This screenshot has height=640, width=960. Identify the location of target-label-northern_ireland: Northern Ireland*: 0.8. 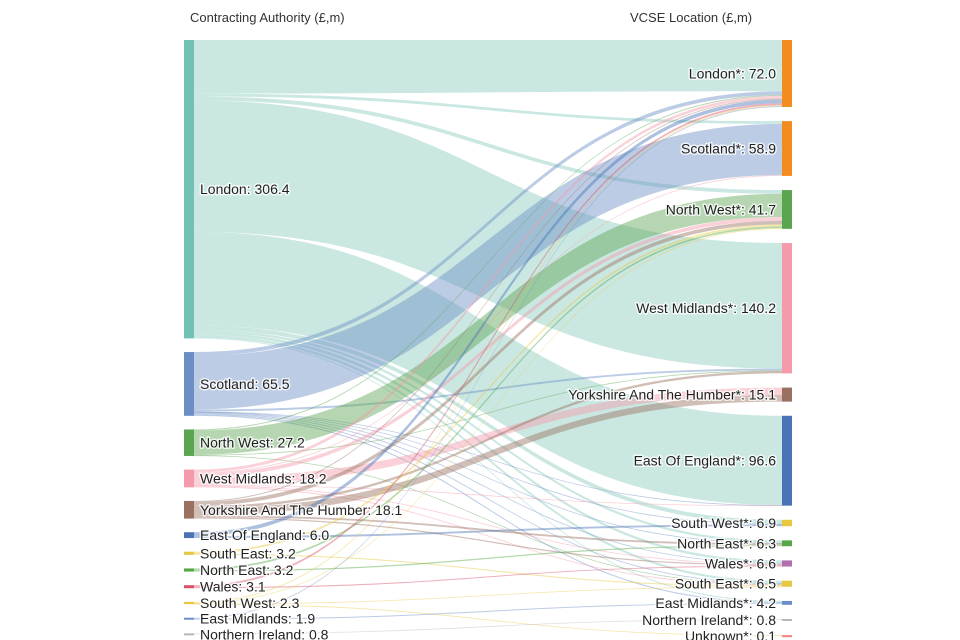
(709, 620).